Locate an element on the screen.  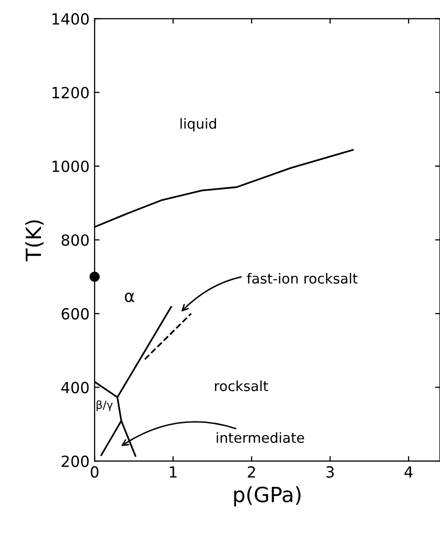
y-tick-label: 600 is located at coordinates (75, 314).